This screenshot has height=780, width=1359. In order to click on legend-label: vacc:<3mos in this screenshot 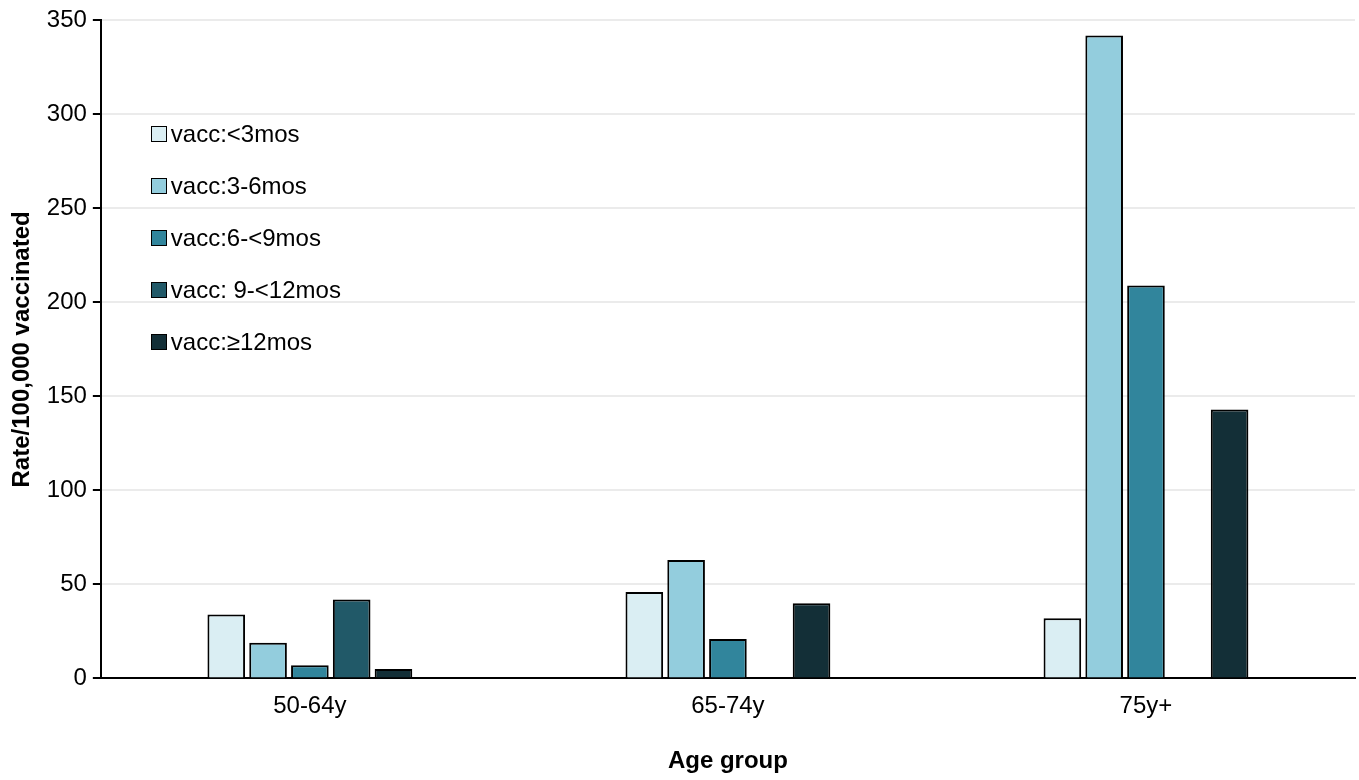, I will do `click(235, 134)`.